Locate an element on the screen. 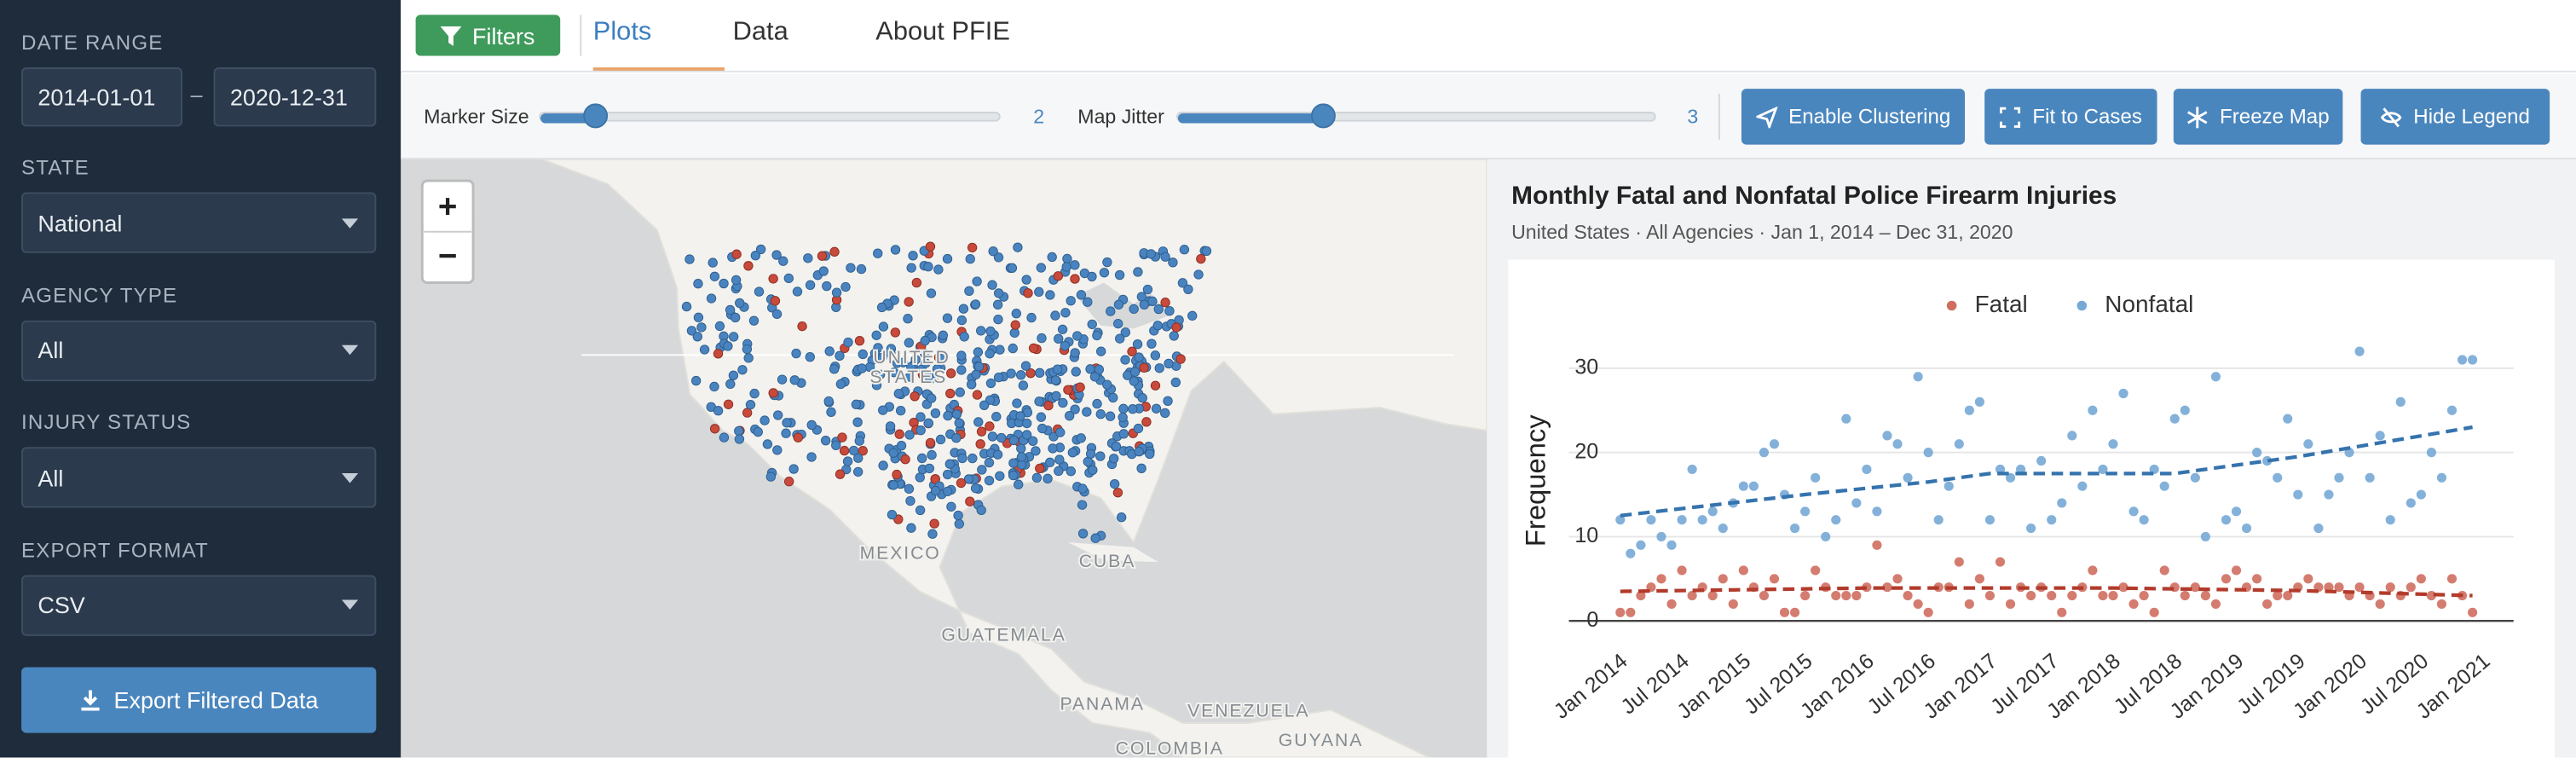 This screenshot has height=758, width=2576. tab: Data is located at coordinates (760, 32).